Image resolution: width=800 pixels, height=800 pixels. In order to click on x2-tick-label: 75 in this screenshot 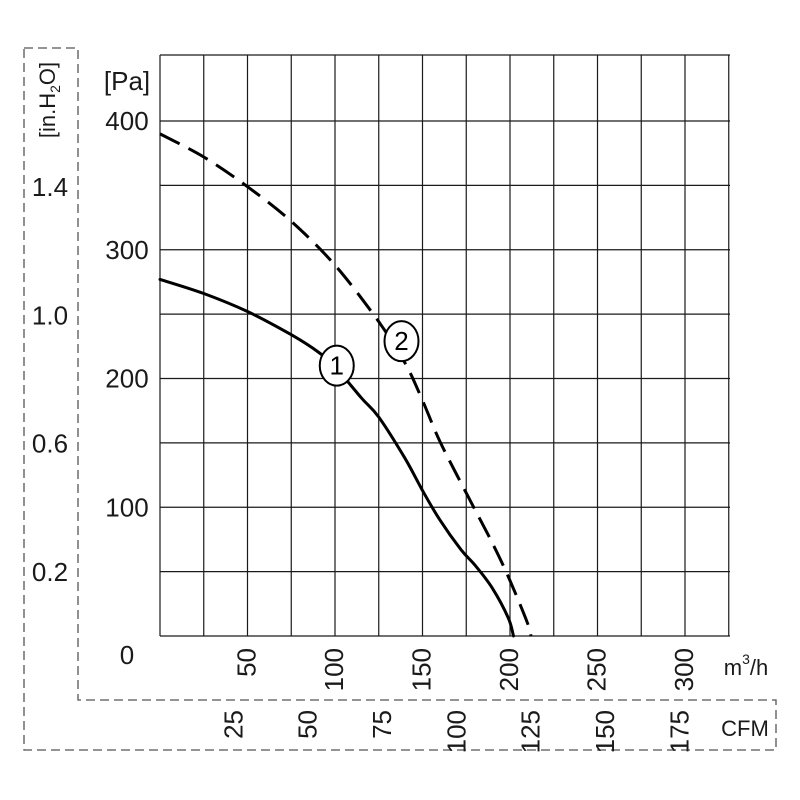, I will do `click(382, 724)`.